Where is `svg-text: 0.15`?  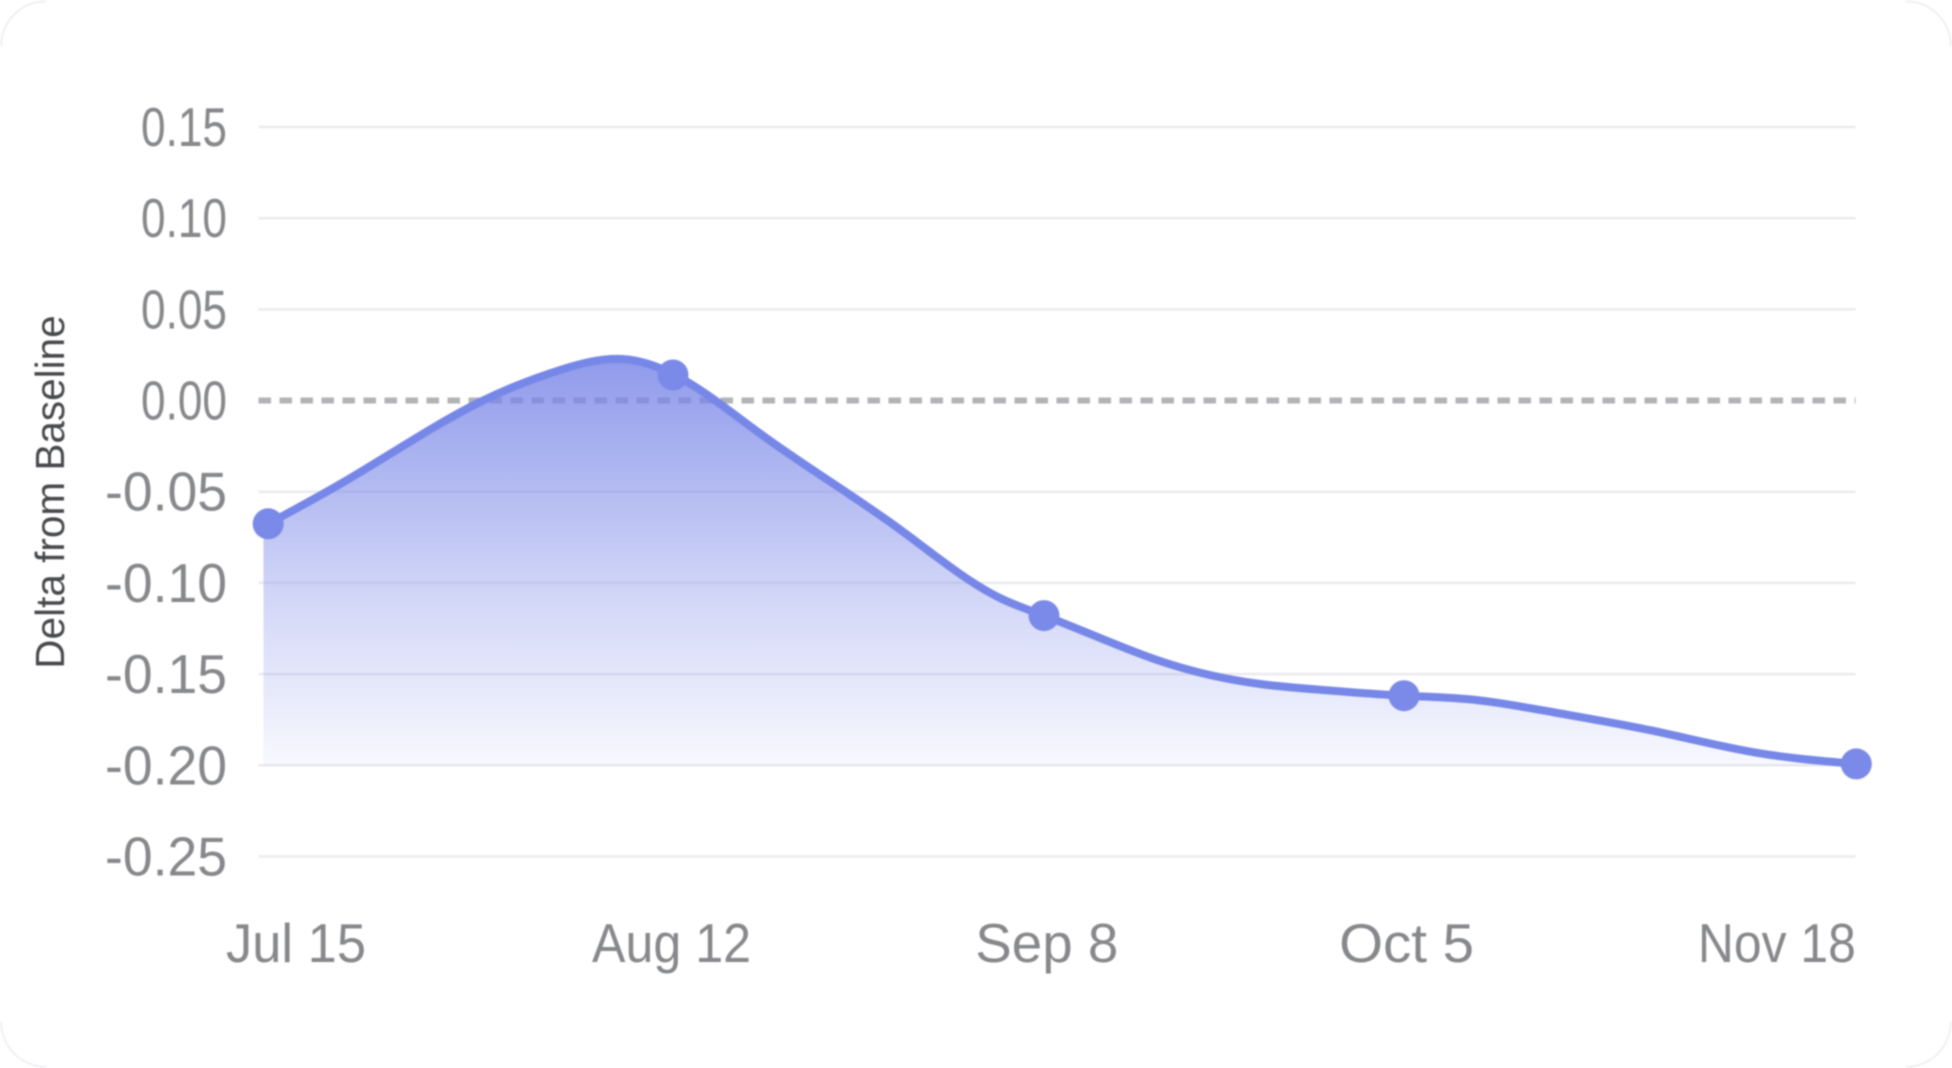 svg-text: 0.15 is located at coordinates (184, 127).